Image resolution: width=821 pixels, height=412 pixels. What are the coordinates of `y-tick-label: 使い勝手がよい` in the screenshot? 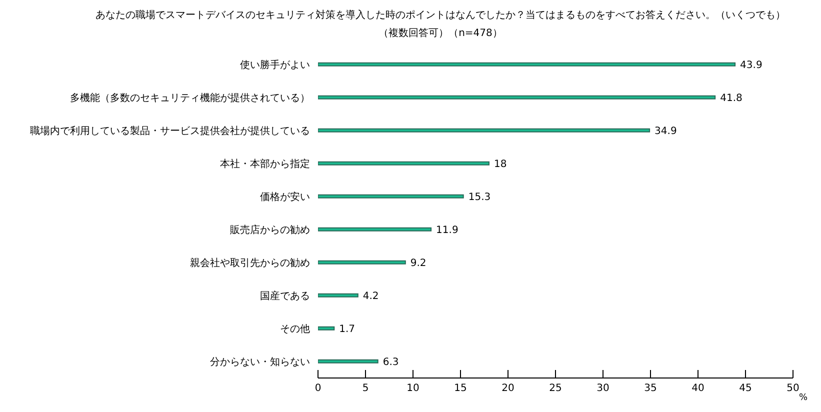 It's located at (275, 65).